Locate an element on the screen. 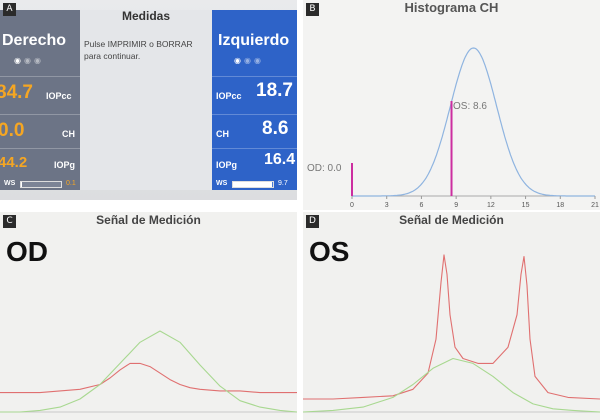  od-annotation: OD: 0.0 is located at coordinates (324, 168).